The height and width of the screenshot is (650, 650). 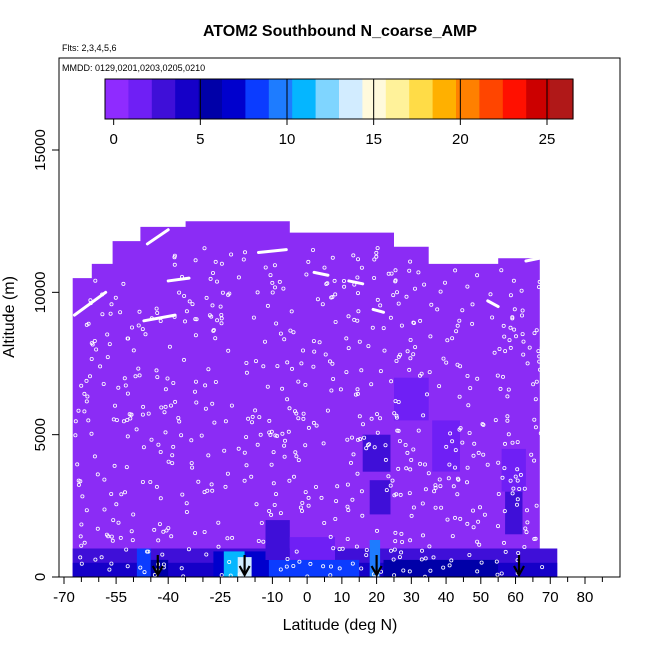 I want to click on x-axis: -70 -55 -40 -25 -10 0 10 20 30 40 50 60 70 80, so click(x=328, y=591).